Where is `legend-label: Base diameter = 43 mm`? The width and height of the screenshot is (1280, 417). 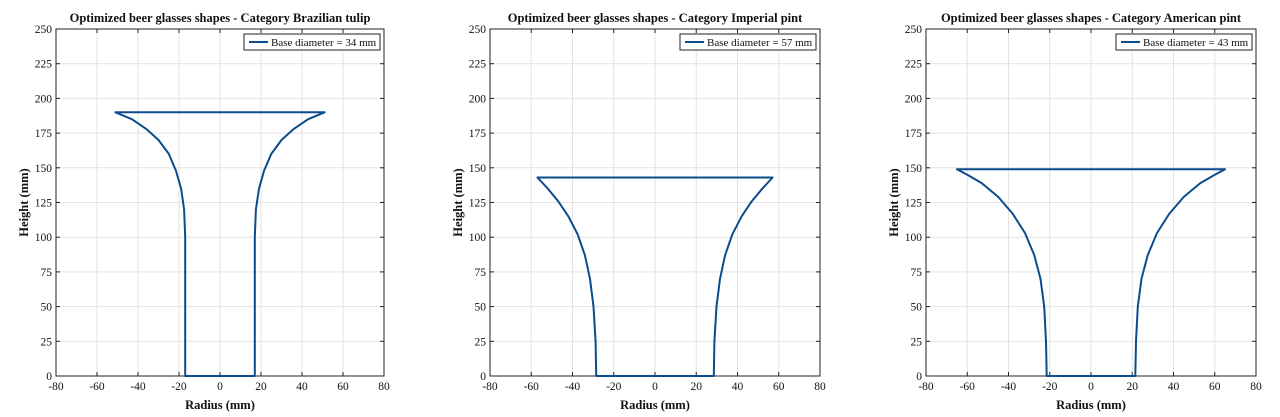 legend-label: Base diameter = 43 mm is located at coordinates (1196, 43).